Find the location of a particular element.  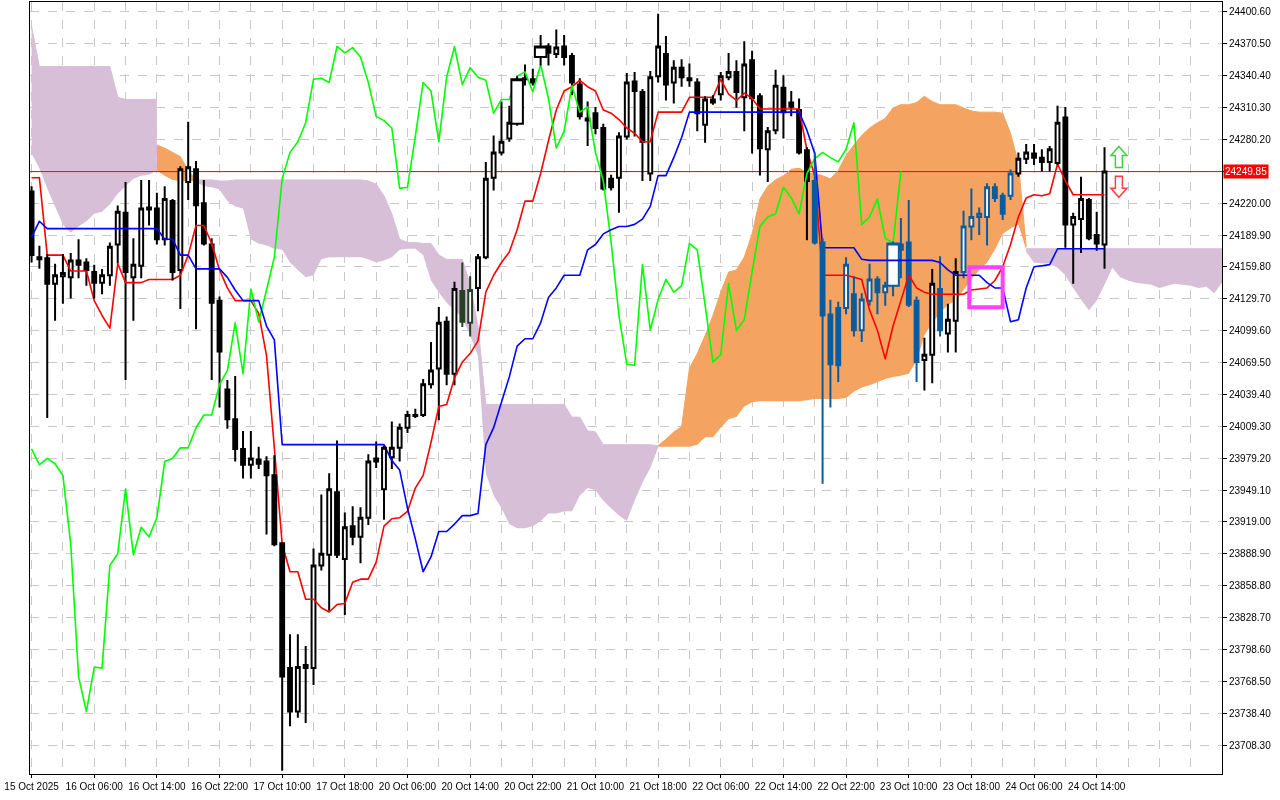

y-tick-label: 23949.10 is located at coordinates (1250, 490).